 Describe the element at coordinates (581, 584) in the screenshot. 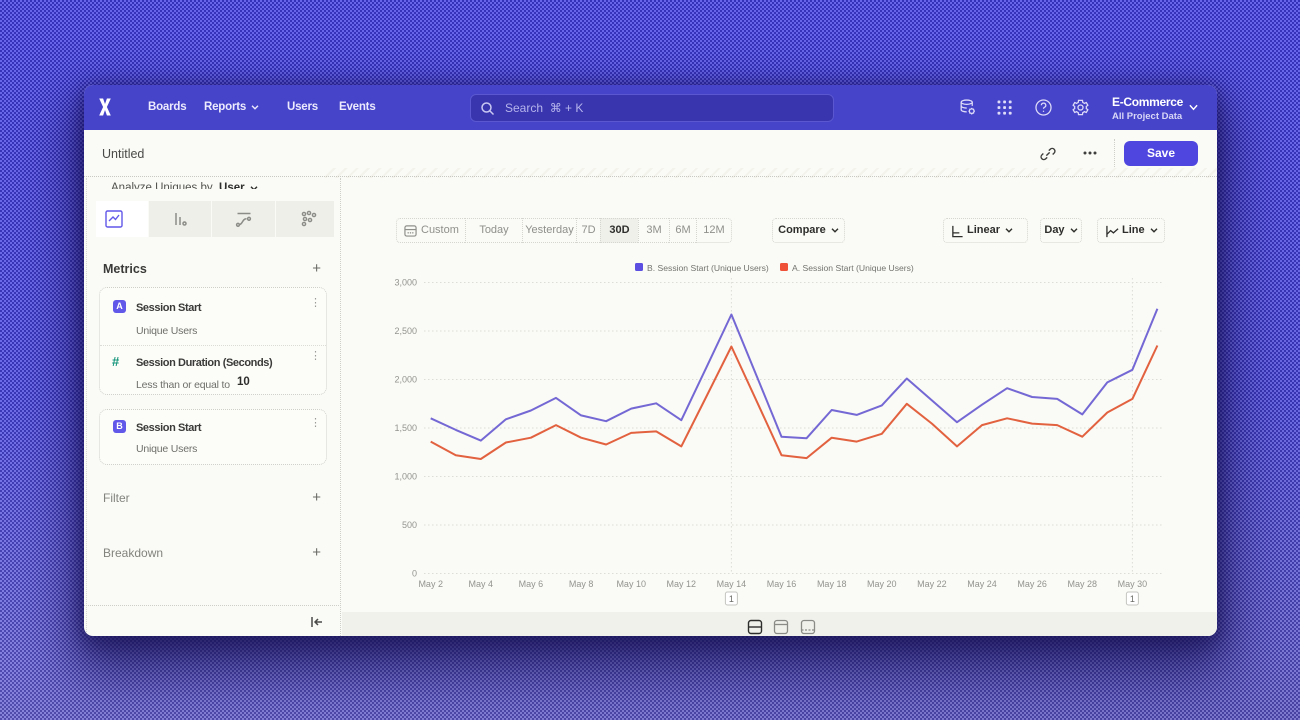

I see `svg-text: May 8` at that location.